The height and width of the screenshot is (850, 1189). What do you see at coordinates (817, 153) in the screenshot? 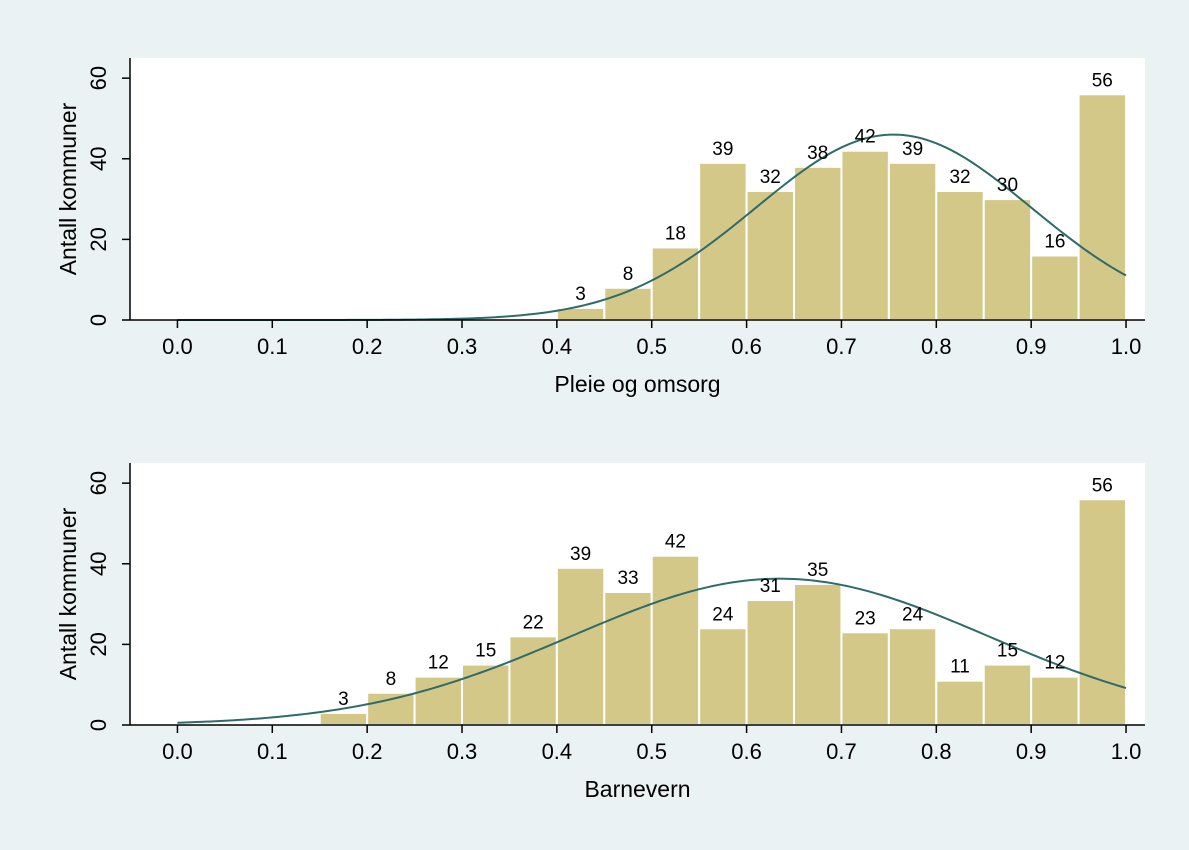
I see `bar-value-label: 38` at bounding box center [817, 153].